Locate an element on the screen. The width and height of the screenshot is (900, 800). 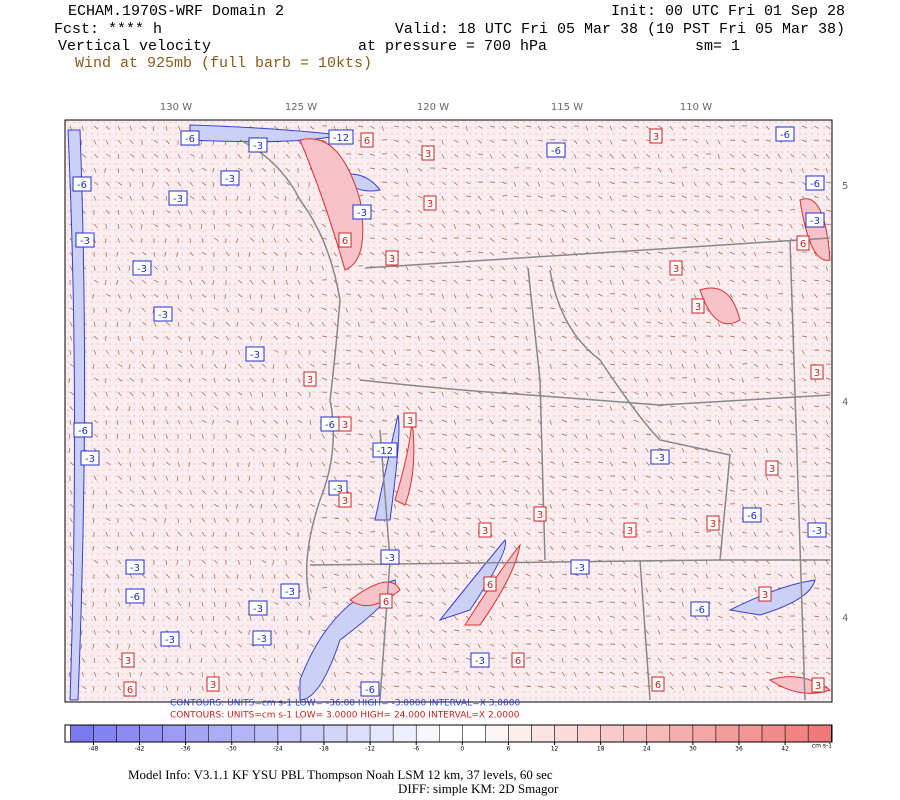
colorbar-frame is located at coordinates (448, 733).